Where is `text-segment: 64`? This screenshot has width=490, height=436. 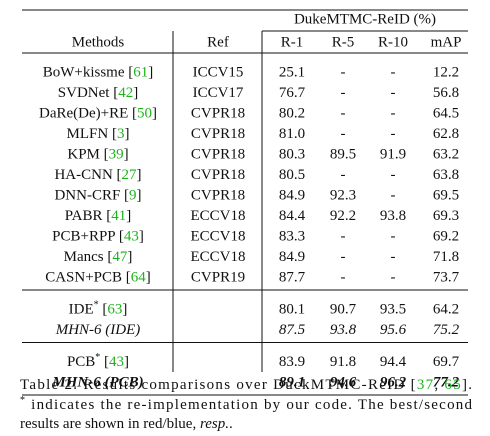
text-segment: 64 is located at coordinates (139, 278).